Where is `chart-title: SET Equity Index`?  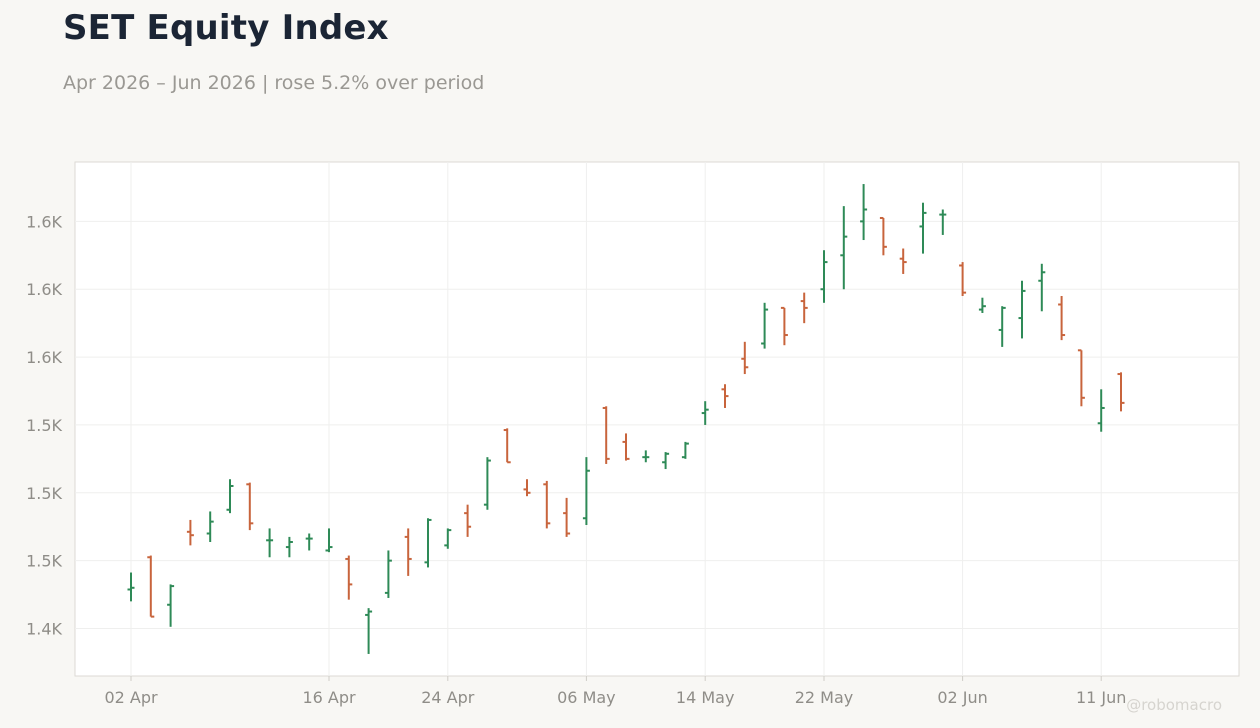 chart-title: SET Equity Index is located at coordinates (226, 28).